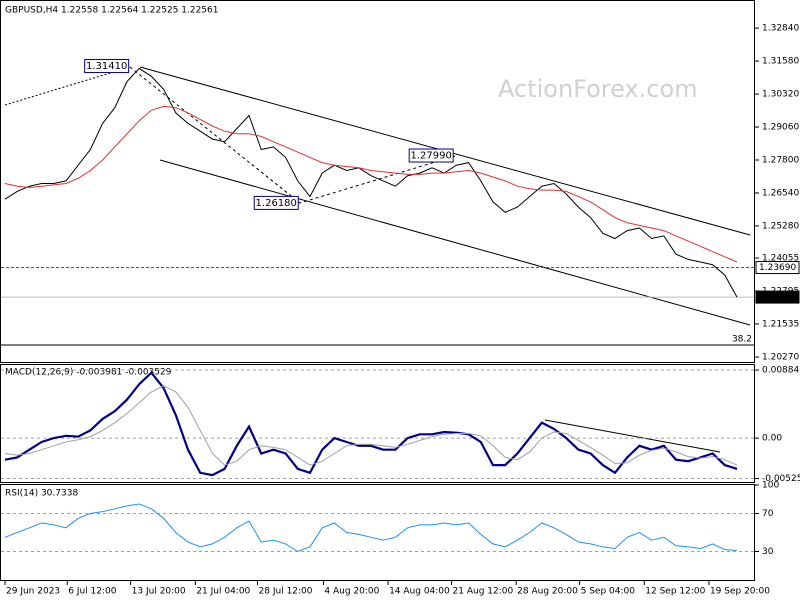 Image resolution: width=800 pixels, height=600 pixels. What do you see at coordinates (780, 62) in the screenshot?
I see `y-tick-label: 1.31580` at bounding box center [780, 62].